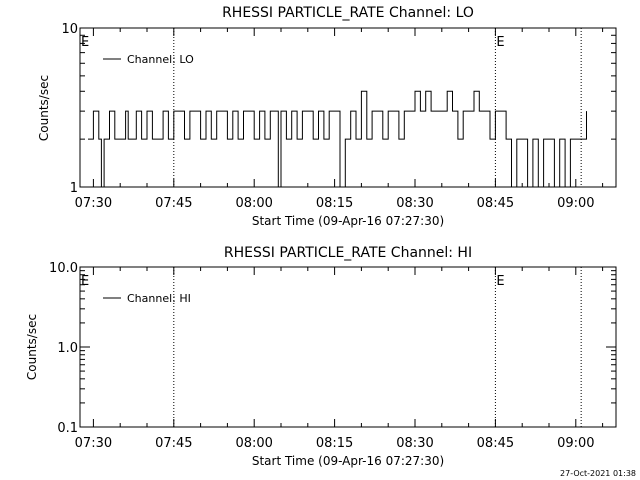 Image resolution: width=640 pixels, height=480 pixels. I want to click on y-tick-label: 0.1, so click(67, 428).